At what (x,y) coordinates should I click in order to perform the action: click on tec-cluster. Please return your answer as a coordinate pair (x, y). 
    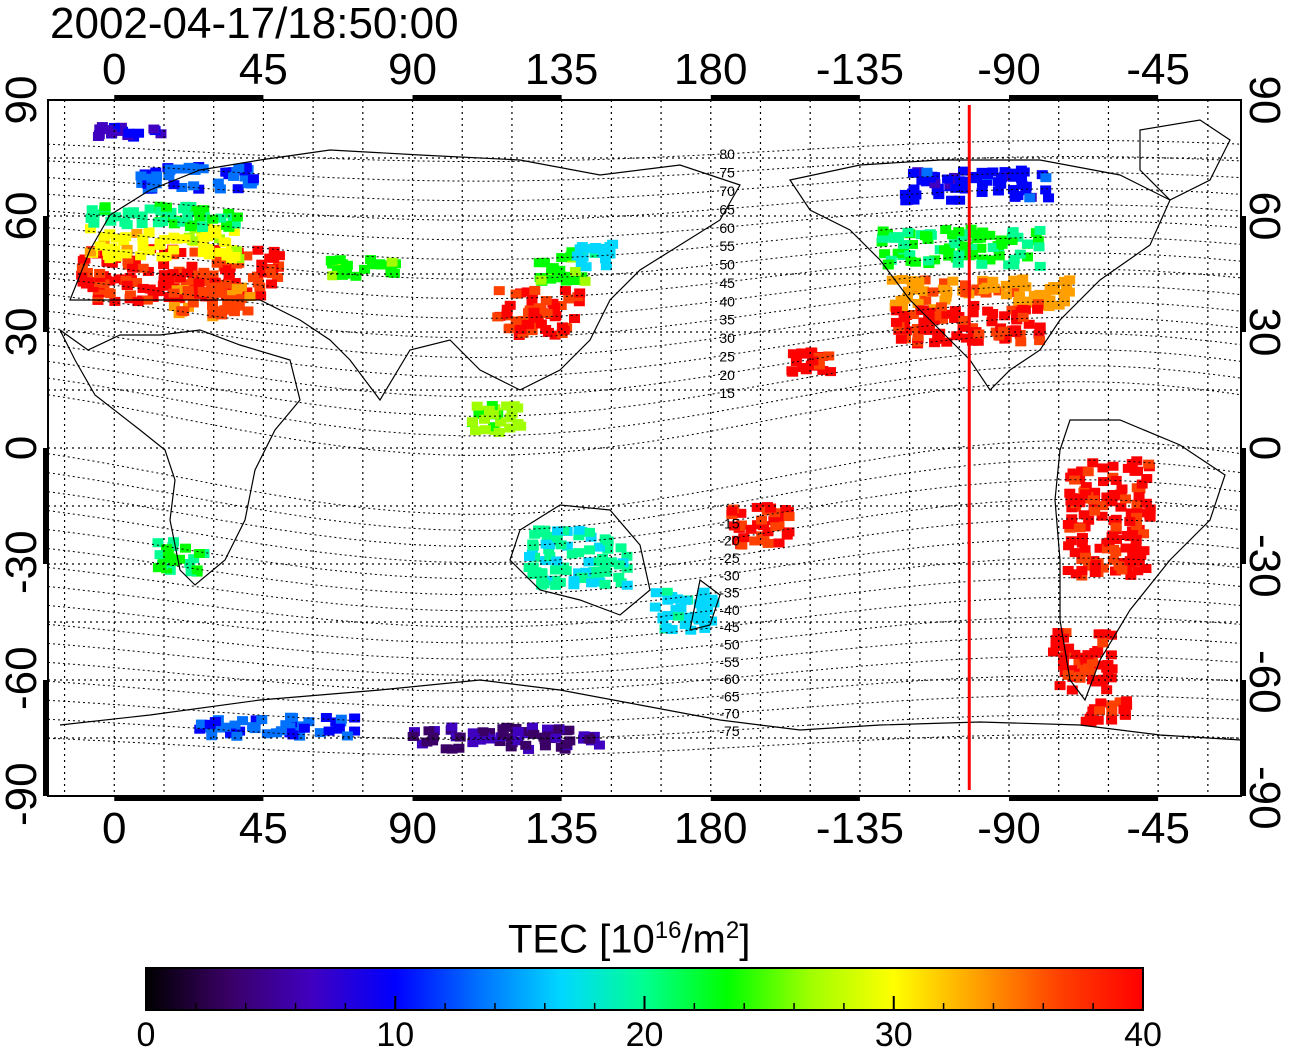
    Looking at the image, I should click on (129, 132).